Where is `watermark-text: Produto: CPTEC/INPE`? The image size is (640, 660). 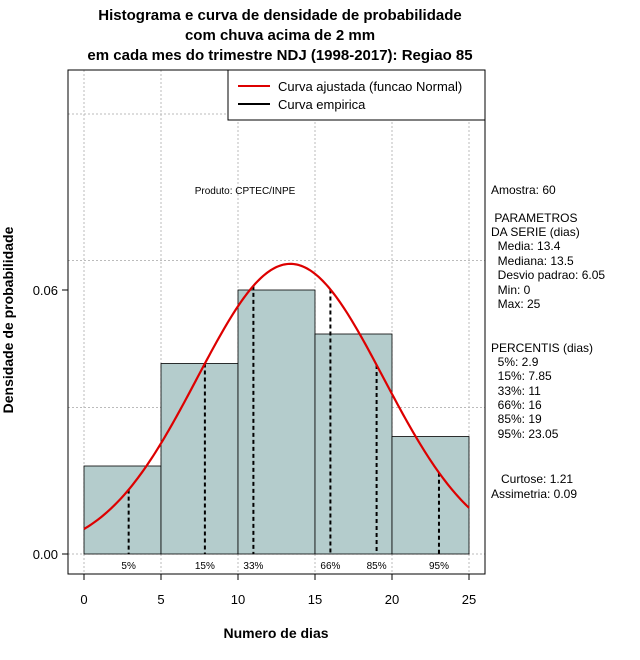 watermark-text: Produto: CPTEC/INPE is located at coordinates (245, 191).